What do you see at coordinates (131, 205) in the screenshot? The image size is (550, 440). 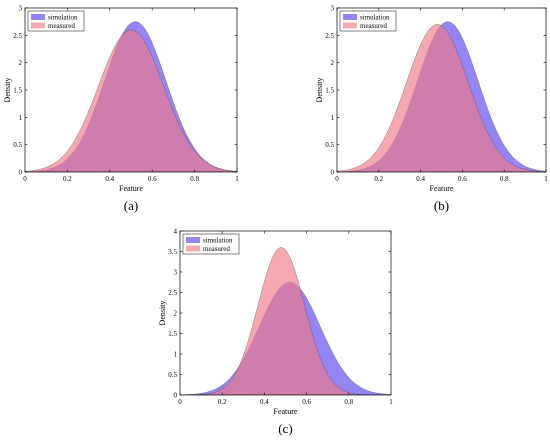 I see `panel-label: (a)` at bounding box center [131, 205].